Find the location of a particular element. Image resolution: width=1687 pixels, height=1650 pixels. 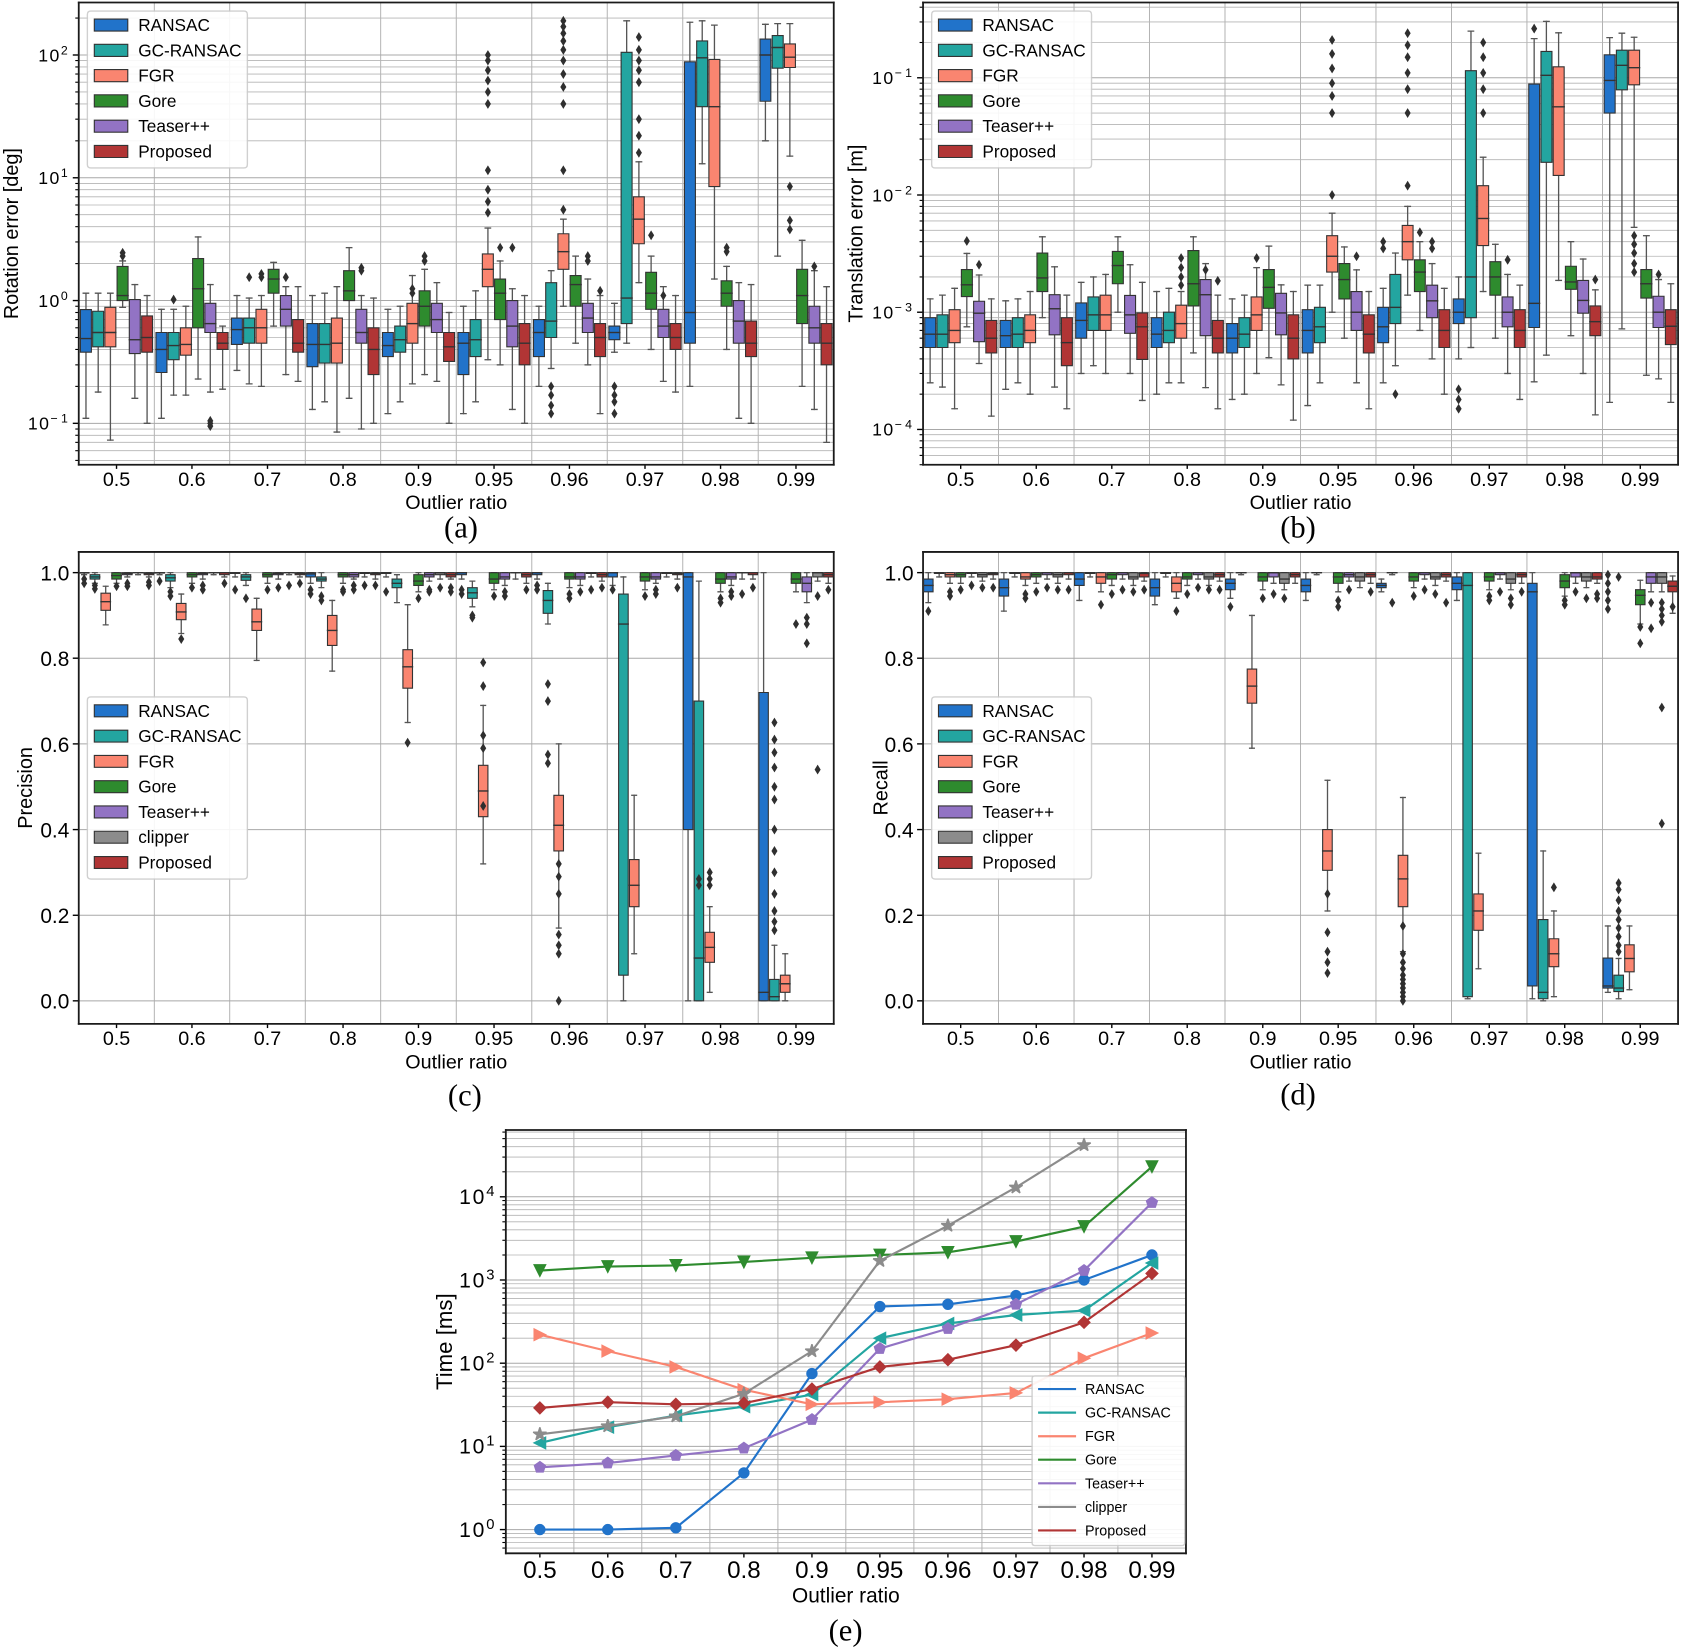

svg-text: (b) is located at coordinates (1298, 528).